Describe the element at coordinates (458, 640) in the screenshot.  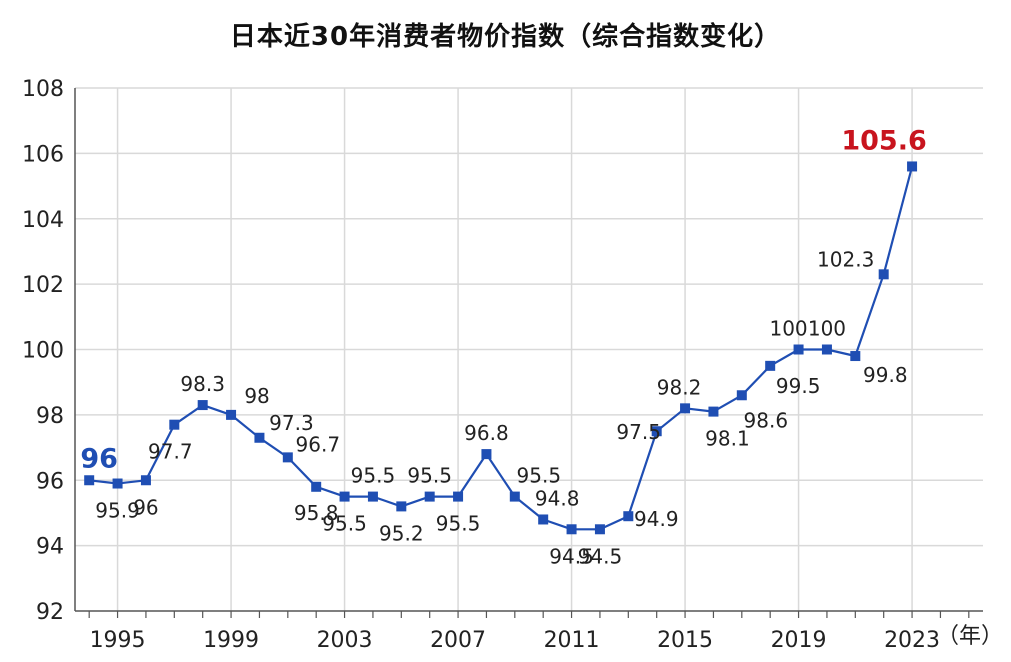
I see `x-tick-label: 2007` at that location.